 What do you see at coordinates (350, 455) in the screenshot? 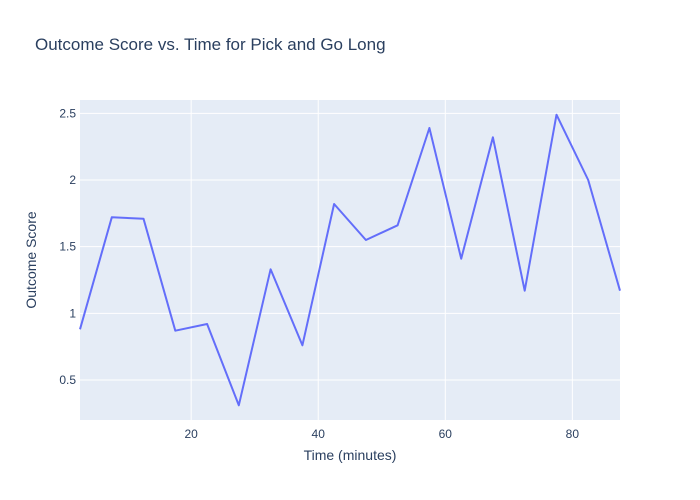
I see `x-axis-title: Time (minutes)` at bounding box center [350, 455].